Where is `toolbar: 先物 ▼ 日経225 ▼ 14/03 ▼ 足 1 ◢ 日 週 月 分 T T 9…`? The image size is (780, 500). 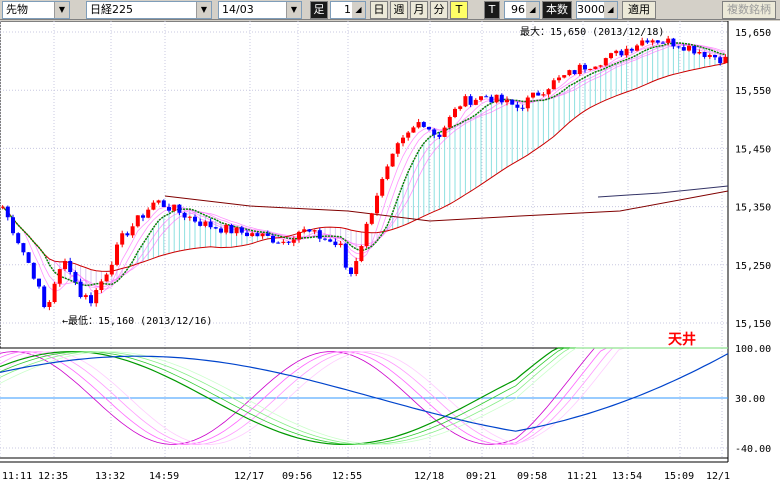 toolbar: 先物 ▼ 日経225 ▼ 14/03 ▼ 足 1 ◢ 日 週 月 分 T T 9… is located at coordinates (390, 10).